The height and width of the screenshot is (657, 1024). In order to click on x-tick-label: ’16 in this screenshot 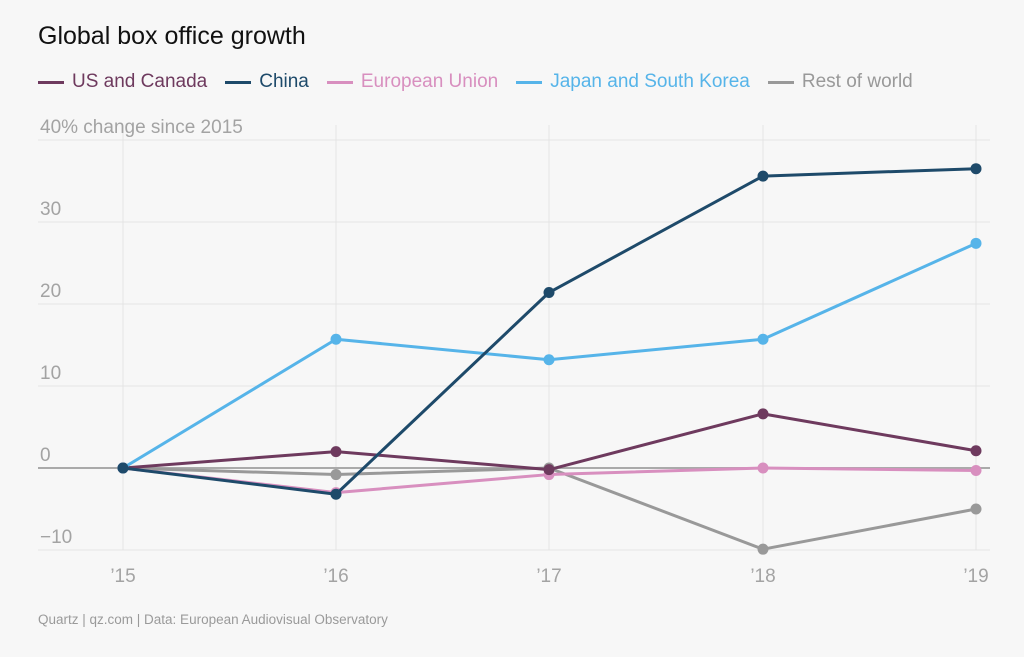, I will do `click(335, 576)`.